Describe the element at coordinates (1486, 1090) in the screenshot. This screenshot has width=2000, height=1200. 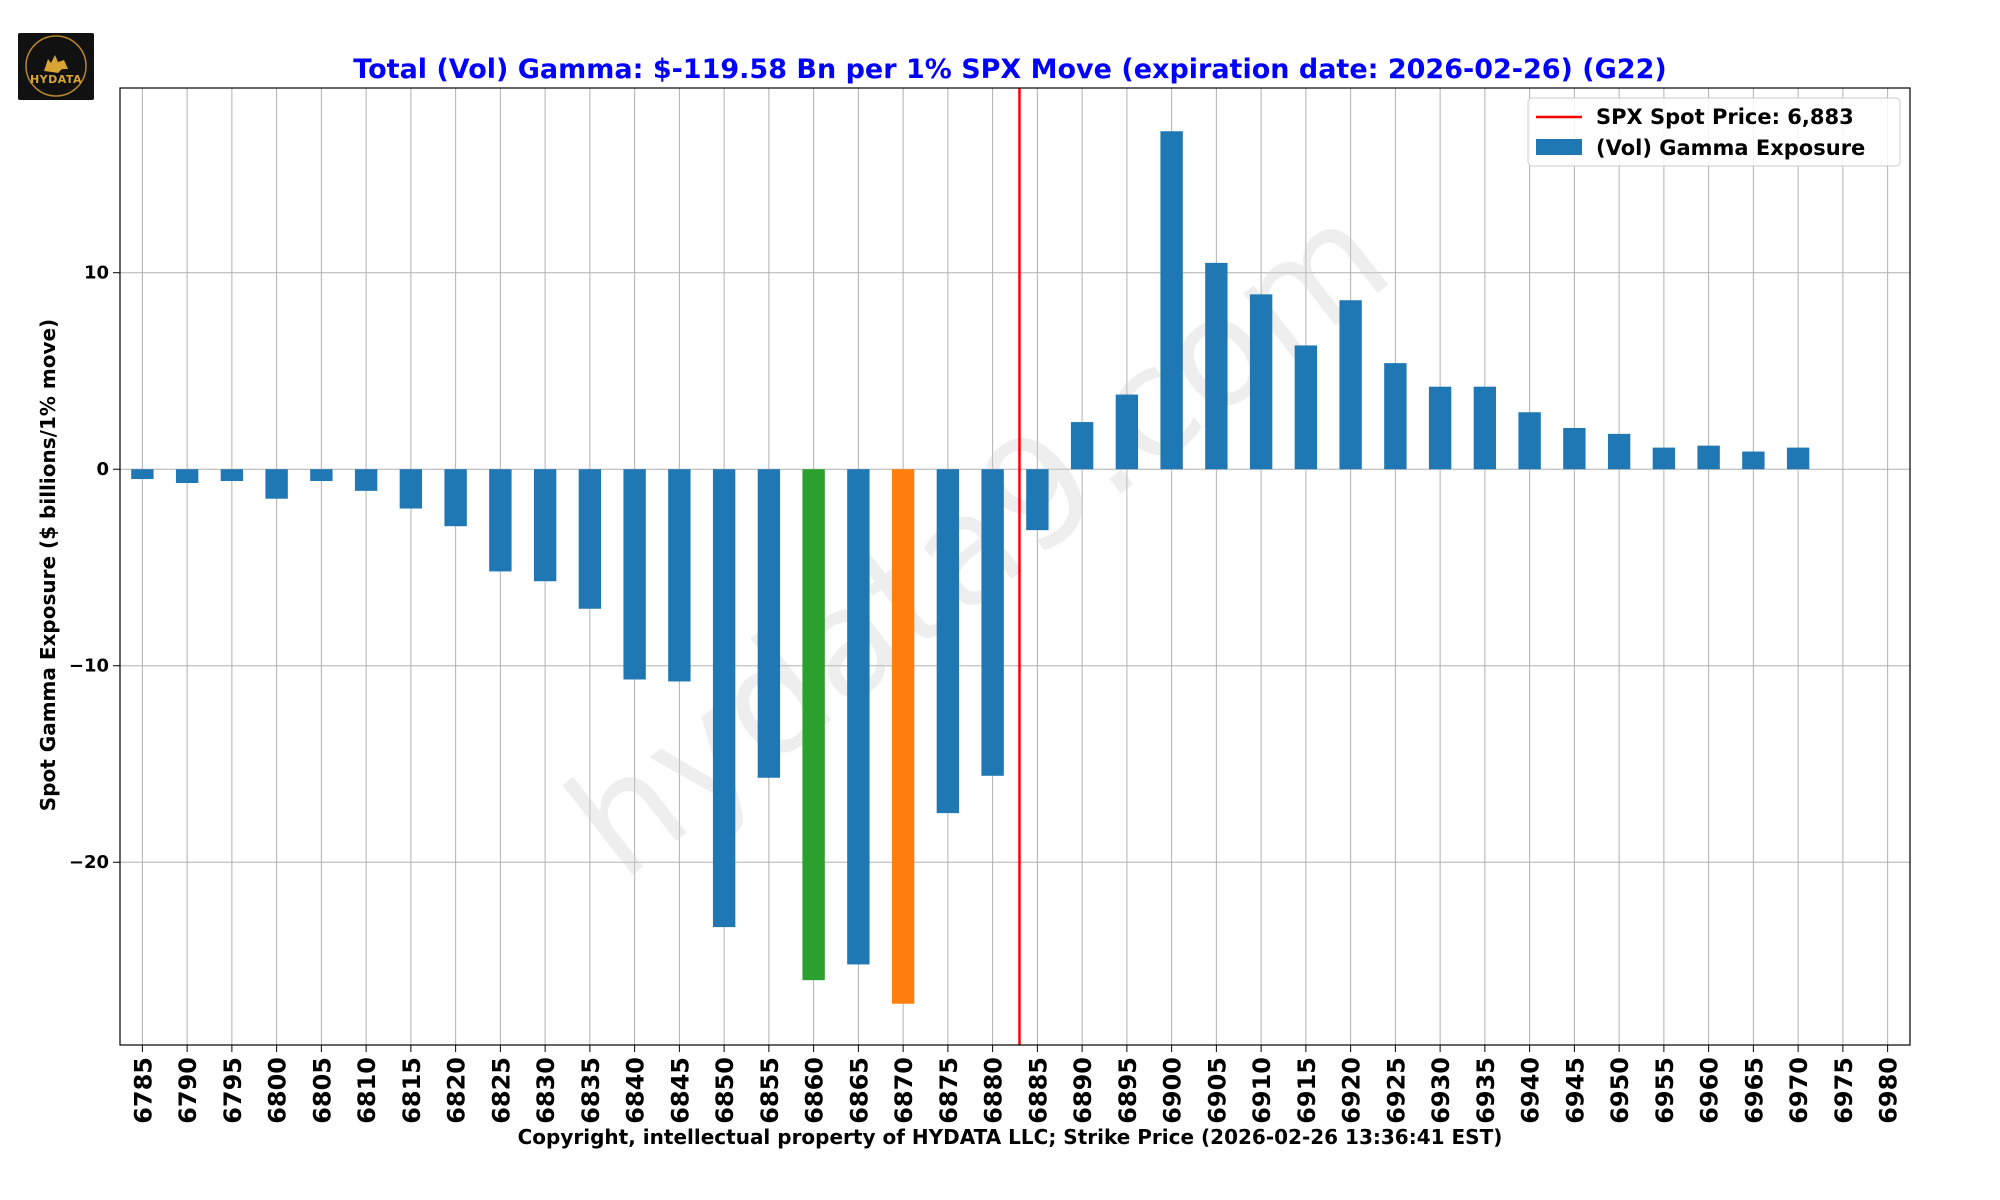
I see `x-tick-label: 6935` at that location.